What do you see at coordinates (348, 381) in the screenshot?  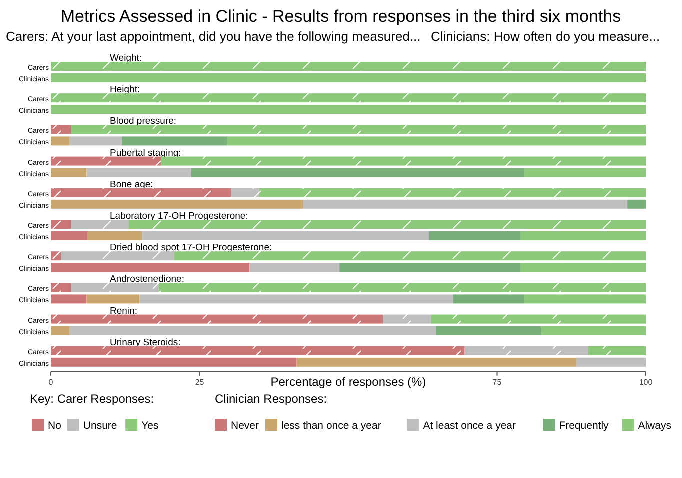 I see `x-axis-title: Percentage of responses (%)` at bounding box center [348, 381].